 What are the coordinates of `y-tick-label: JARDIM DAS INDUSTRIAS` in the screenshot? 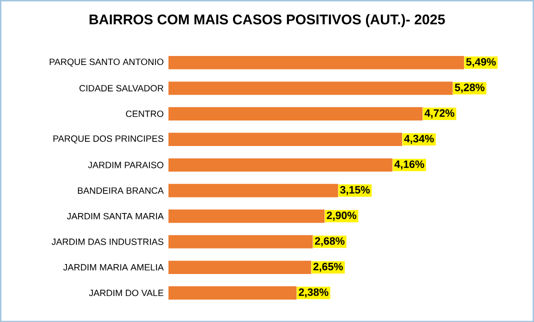 It's located at (108, 241).